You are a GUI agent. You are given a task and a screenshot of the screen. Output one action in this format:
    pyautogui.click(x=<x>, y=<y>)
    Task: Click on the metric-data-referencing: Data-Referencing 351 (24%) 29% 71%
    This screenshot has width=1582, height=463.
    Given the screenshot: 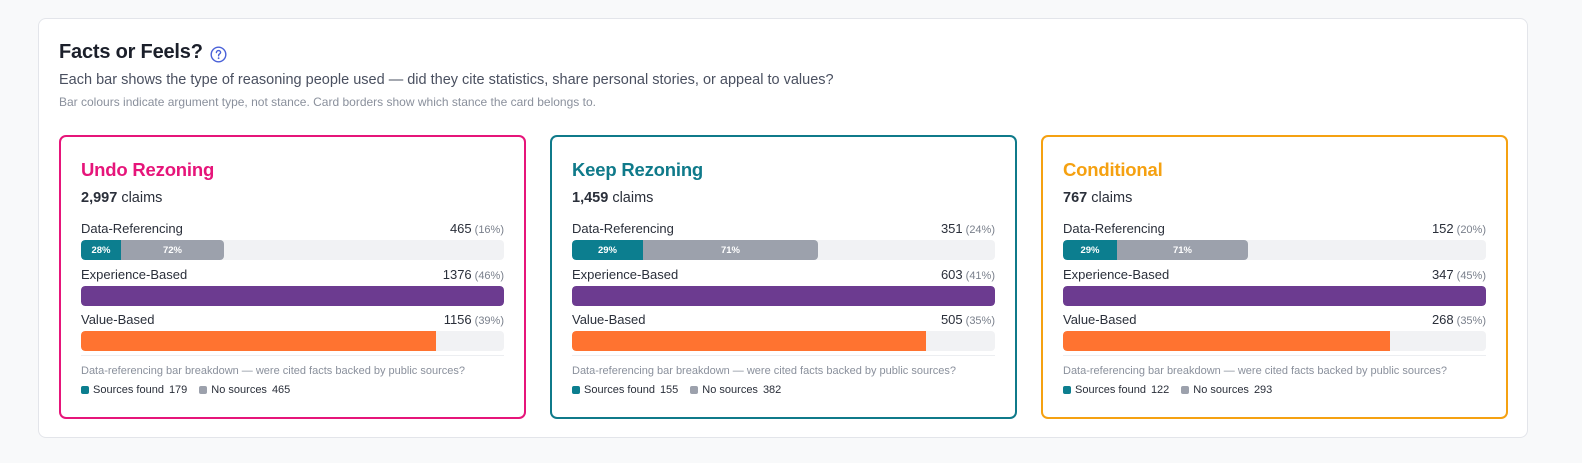 What is the action you would take?
    pyautogui.click(x=783, y=240)
    